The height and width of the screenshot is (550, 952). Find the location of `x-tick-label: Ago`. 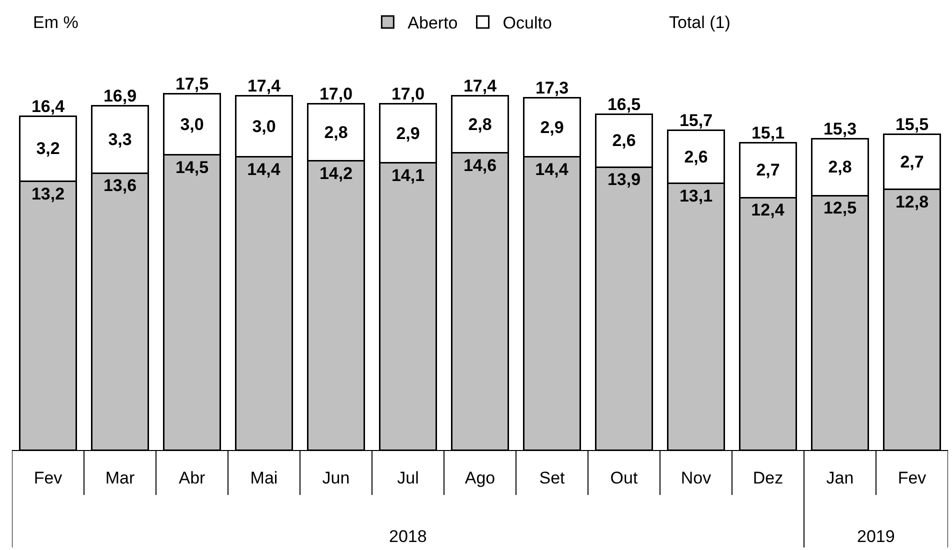

x-tick-label: Ago is located at coordinates (480, 478).